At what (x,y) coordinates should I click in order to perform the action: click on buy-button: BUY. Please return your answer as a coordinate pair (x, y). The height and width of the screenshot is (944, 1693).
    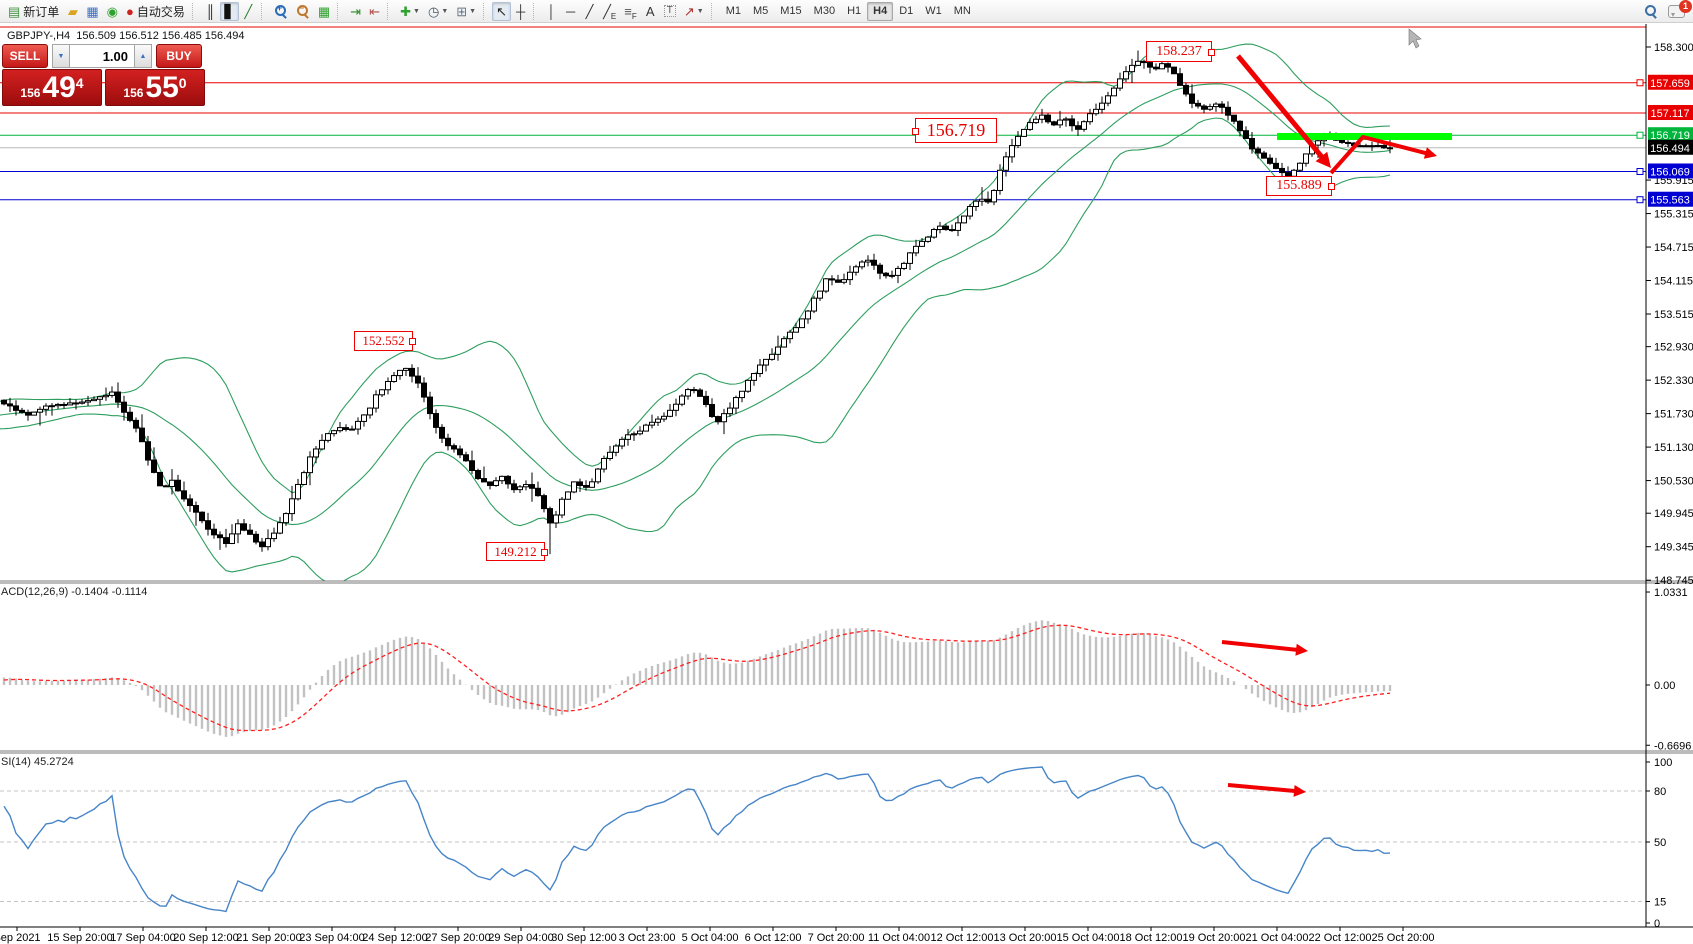
    Looking at the image, I should click on (179, 56).